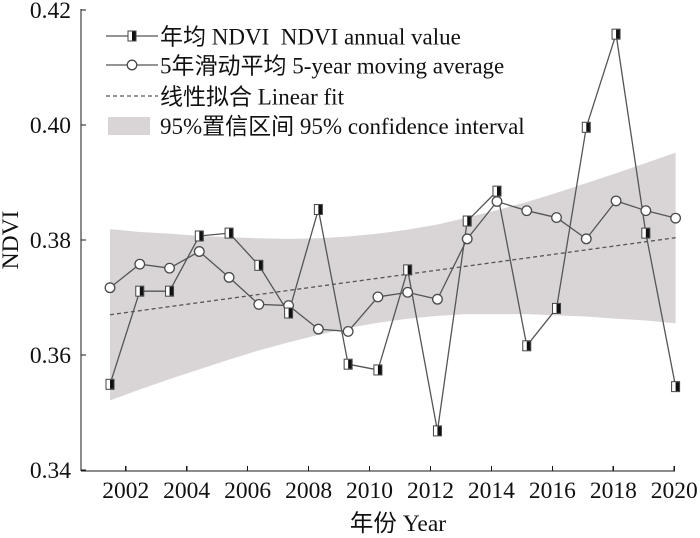 The height and width of the screenshot is (538, 700). I want to click on y-tick-label: 0.36, so click(50, 356).